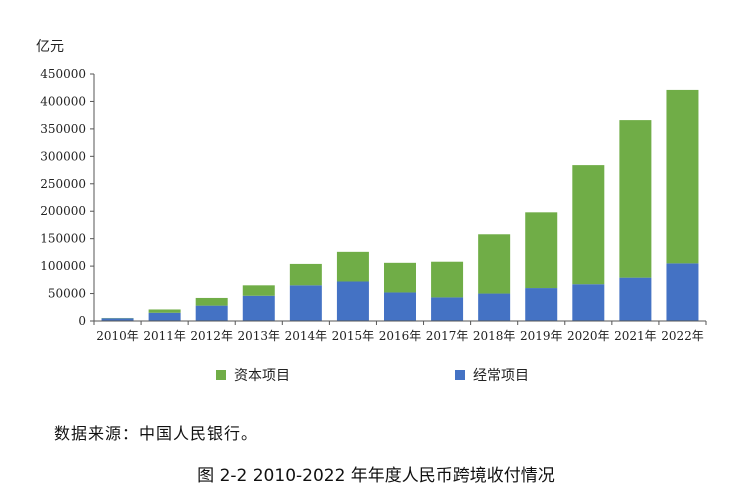  Describe the element at coordinates (50, 47) in the screenshot. I see `y-axis-unit-label: 亿元` at that location.